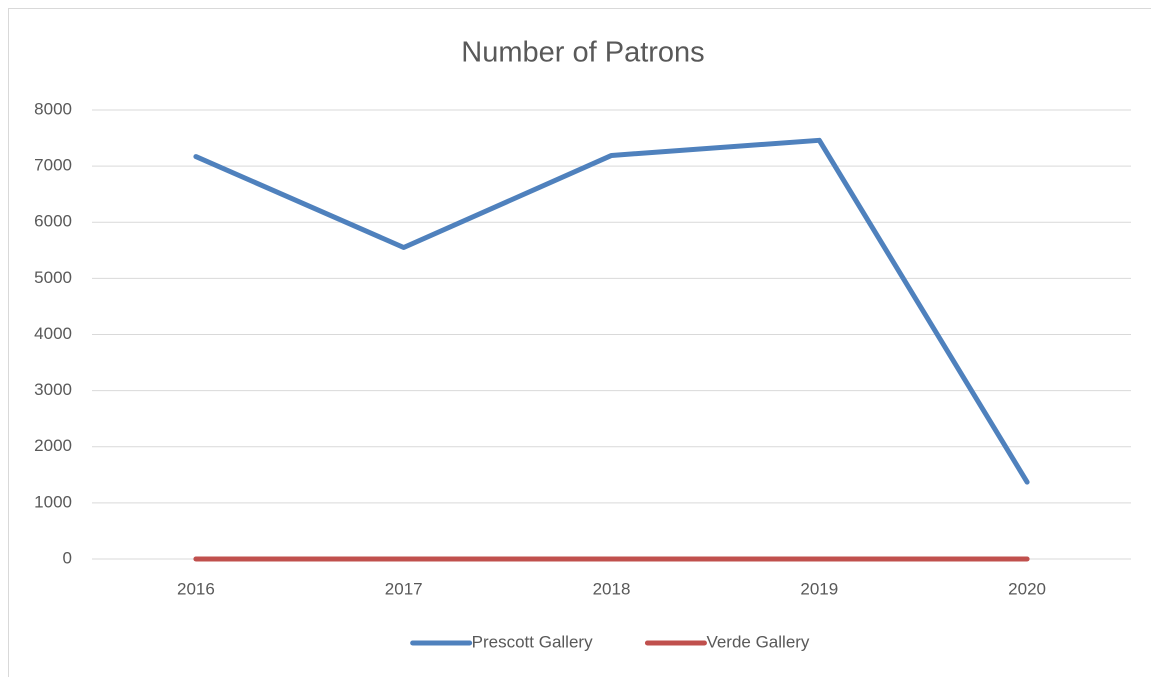 This screenshot has width=1151, height=677. Describe the element at coordinates (1027, 588) in the screenshot. I see `x-tick-label: 2020` at that location.